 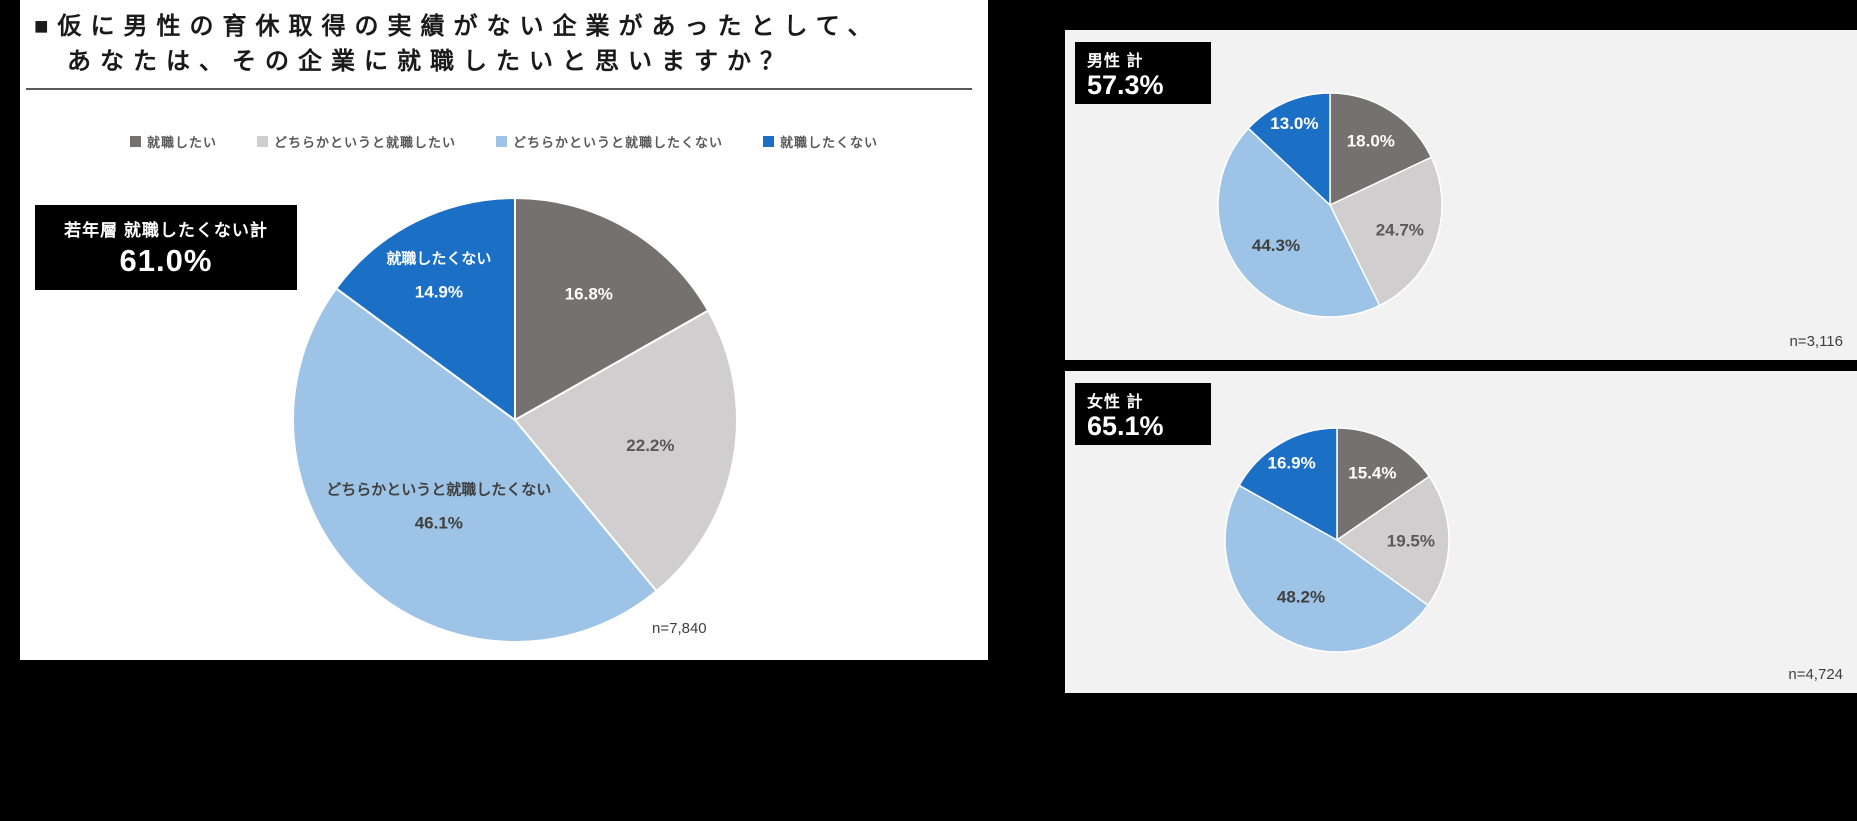 I want to click on pie-slice-value-label: 16.9%, so click(x=1291, y=463).